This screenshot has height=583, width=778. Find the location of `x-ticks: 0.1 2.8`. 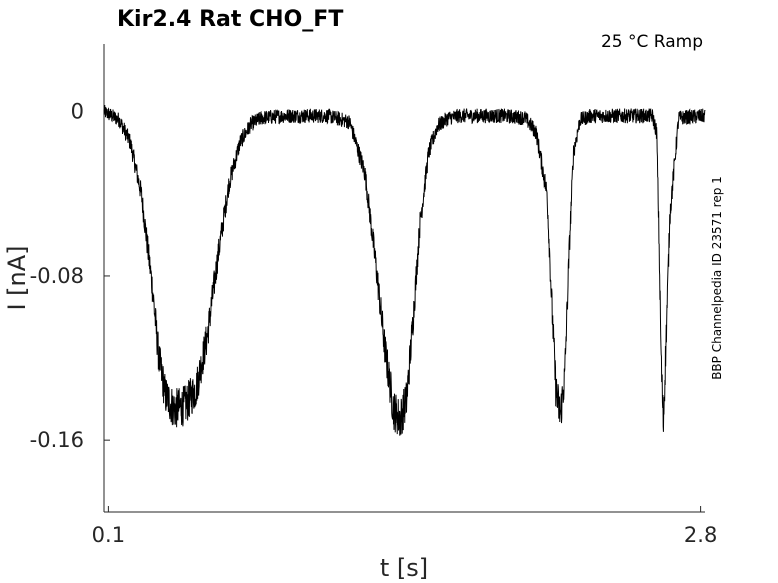

x-ticks: 0.1 2.8 is located at coordinates (404, 526).